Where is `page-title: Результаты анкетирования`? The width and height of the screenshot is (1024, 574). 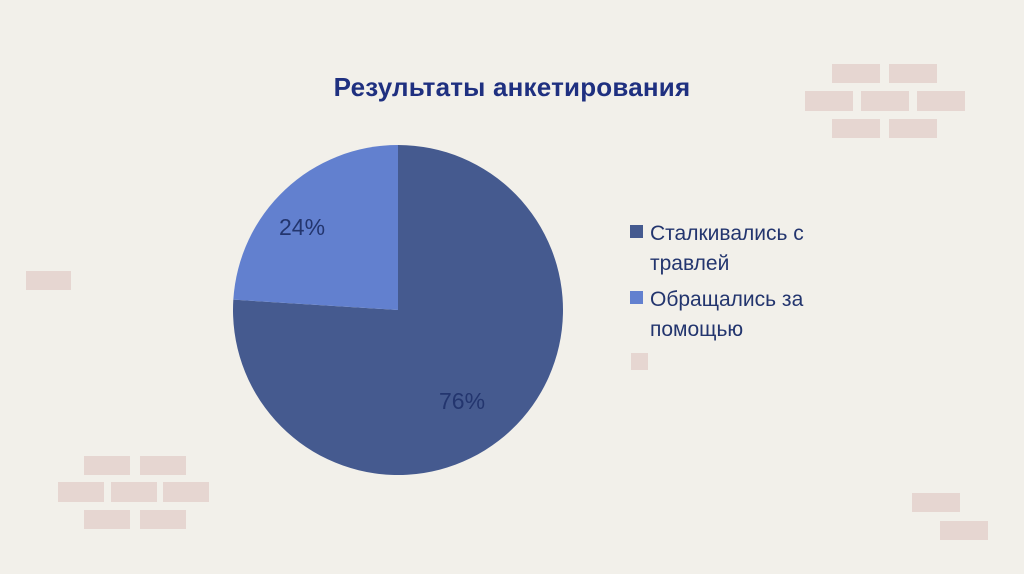
page-title: Результаты анкетирования is located at coordinates (512, 87).